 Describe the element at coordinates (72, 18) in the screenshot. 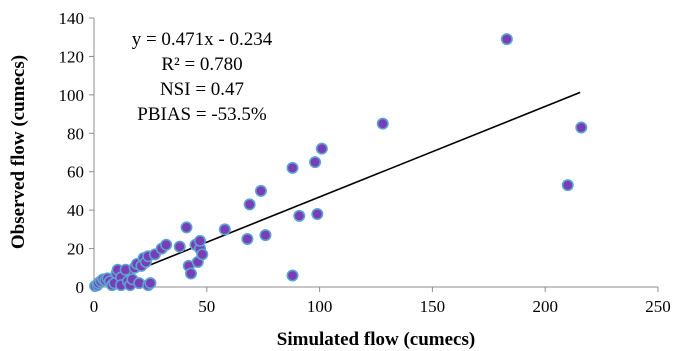

I see `y-tick-label: 140` at that location.